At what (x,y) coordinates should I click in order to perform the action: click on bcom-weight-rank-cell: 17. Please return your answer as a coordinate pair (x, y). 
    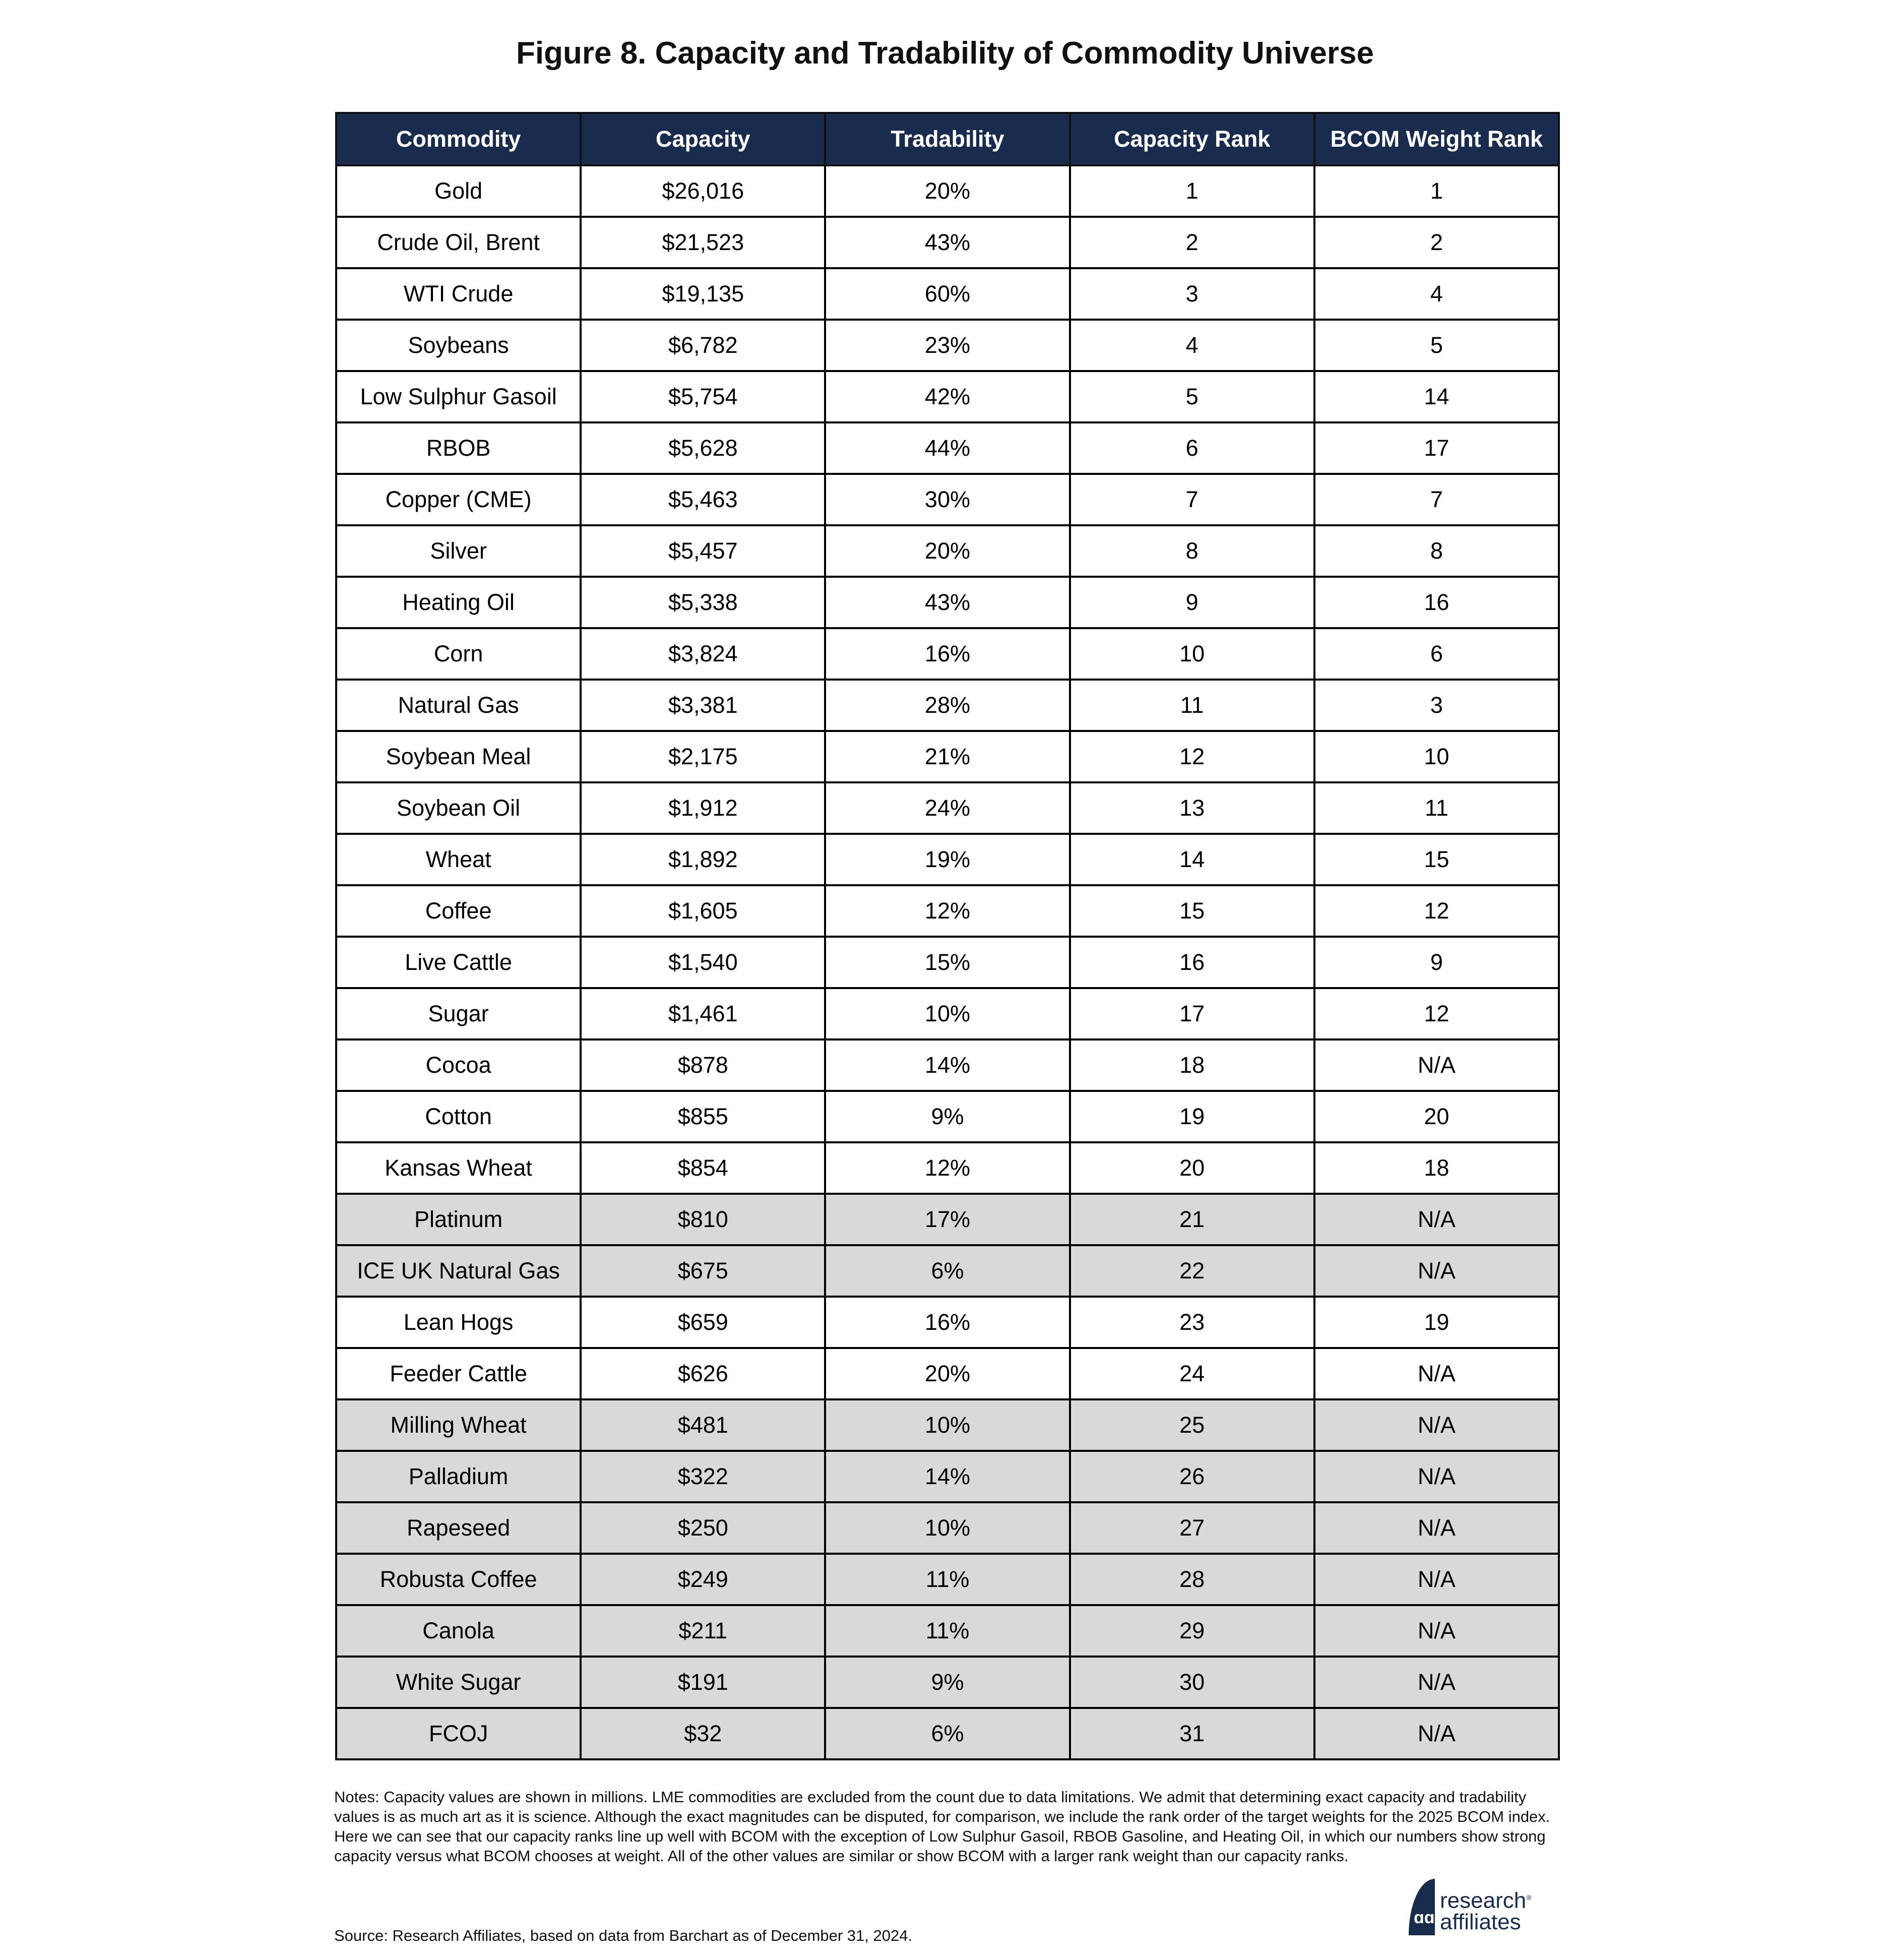
    Looking at the image, I should click on (1437, 448).